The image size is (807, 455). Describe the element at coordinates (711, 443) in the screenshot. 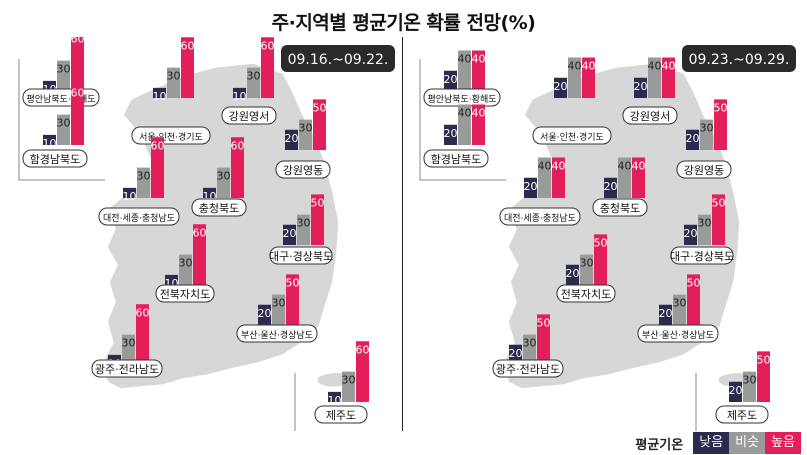

I see `legend-low: 낮음` at that location.